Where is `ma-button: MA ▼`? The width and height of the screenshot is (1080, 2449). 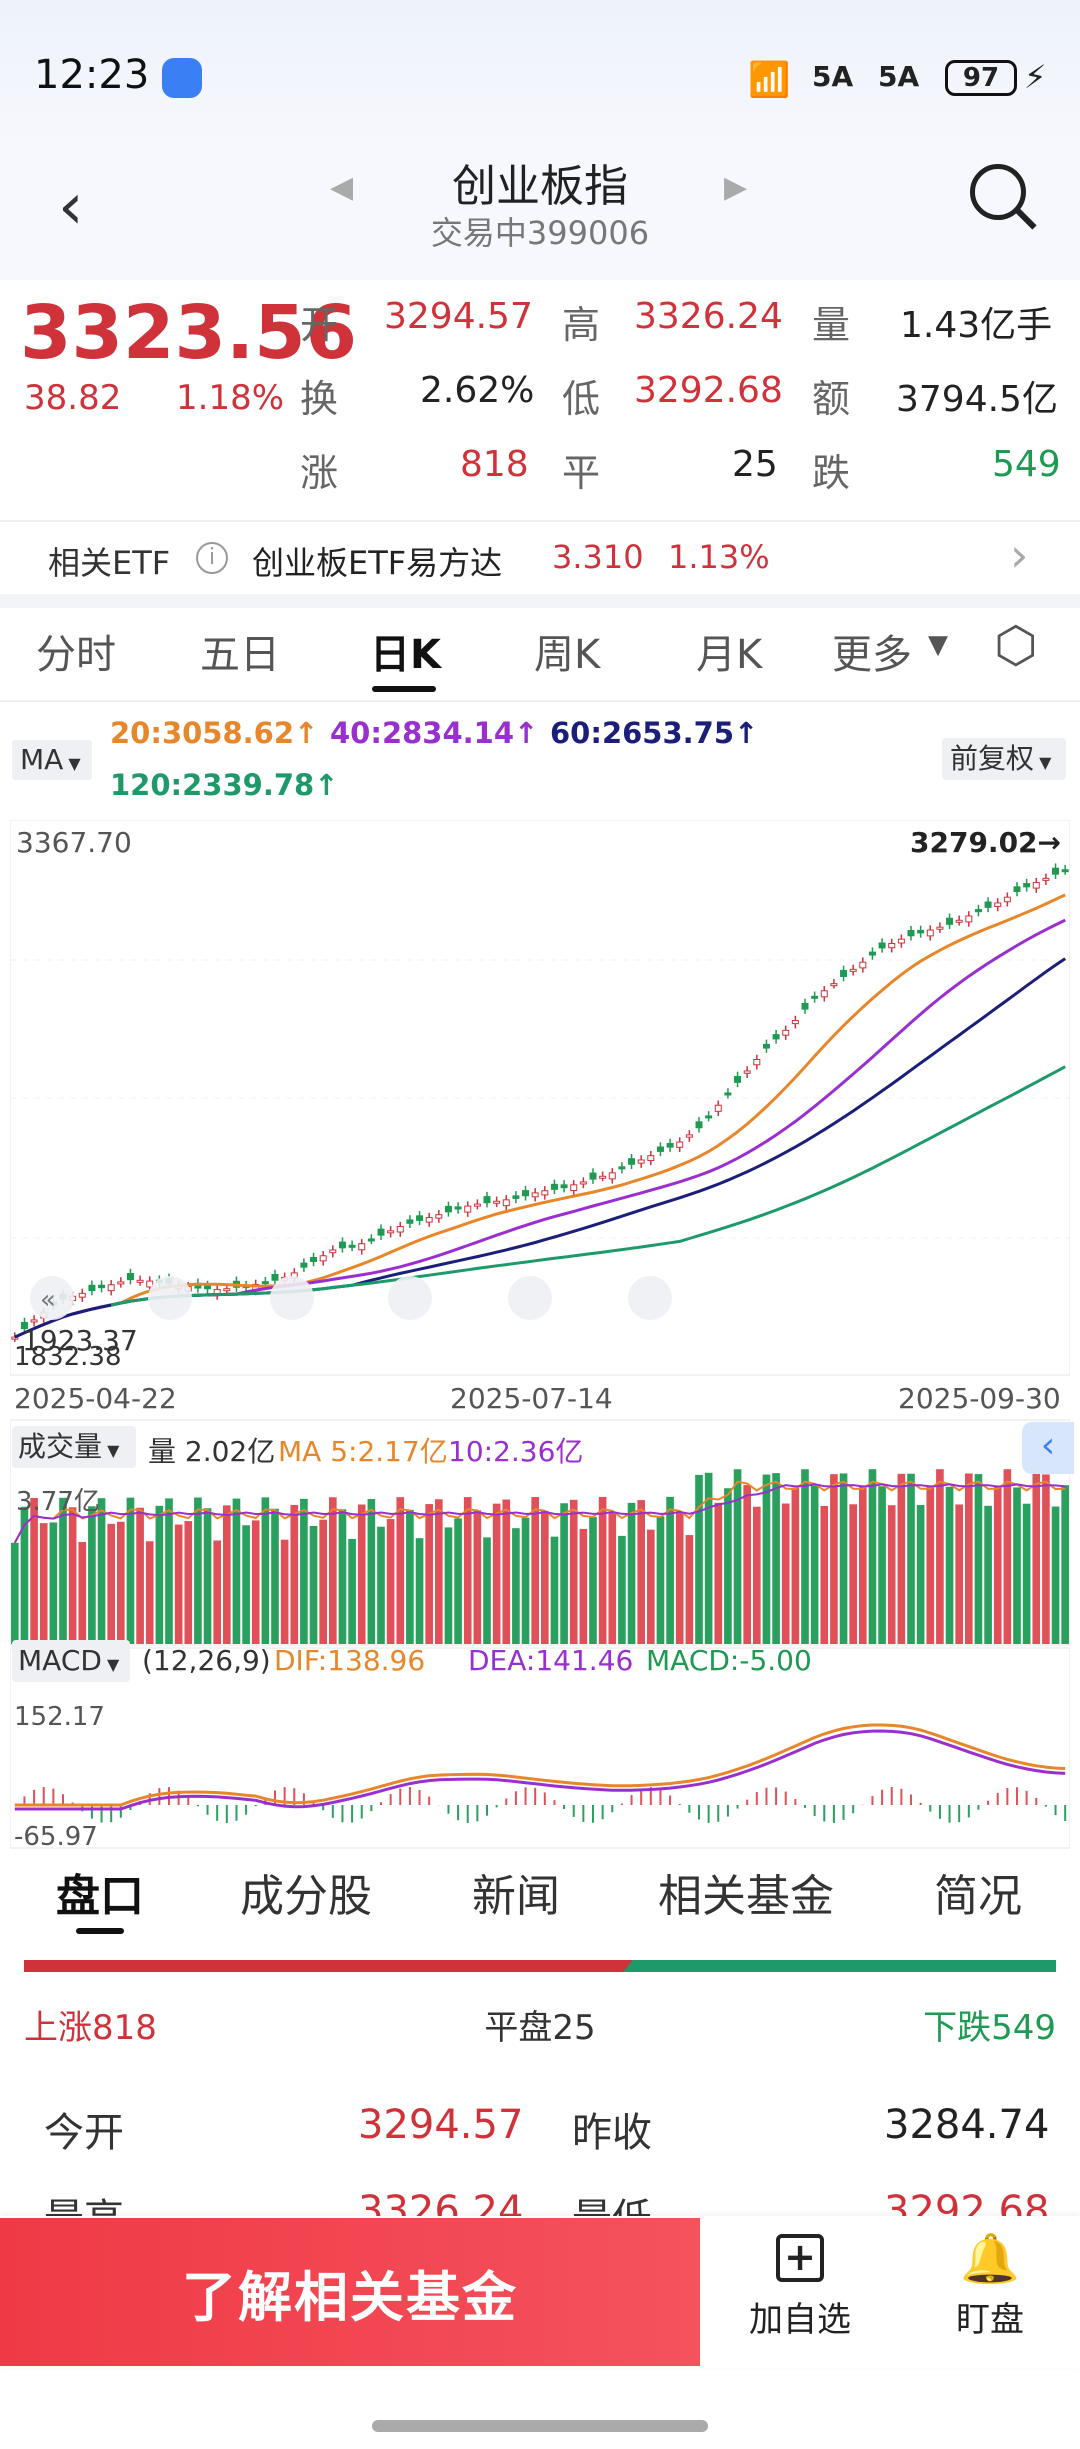
ma-button: MA ▼ is located at coordinates (52, 760).